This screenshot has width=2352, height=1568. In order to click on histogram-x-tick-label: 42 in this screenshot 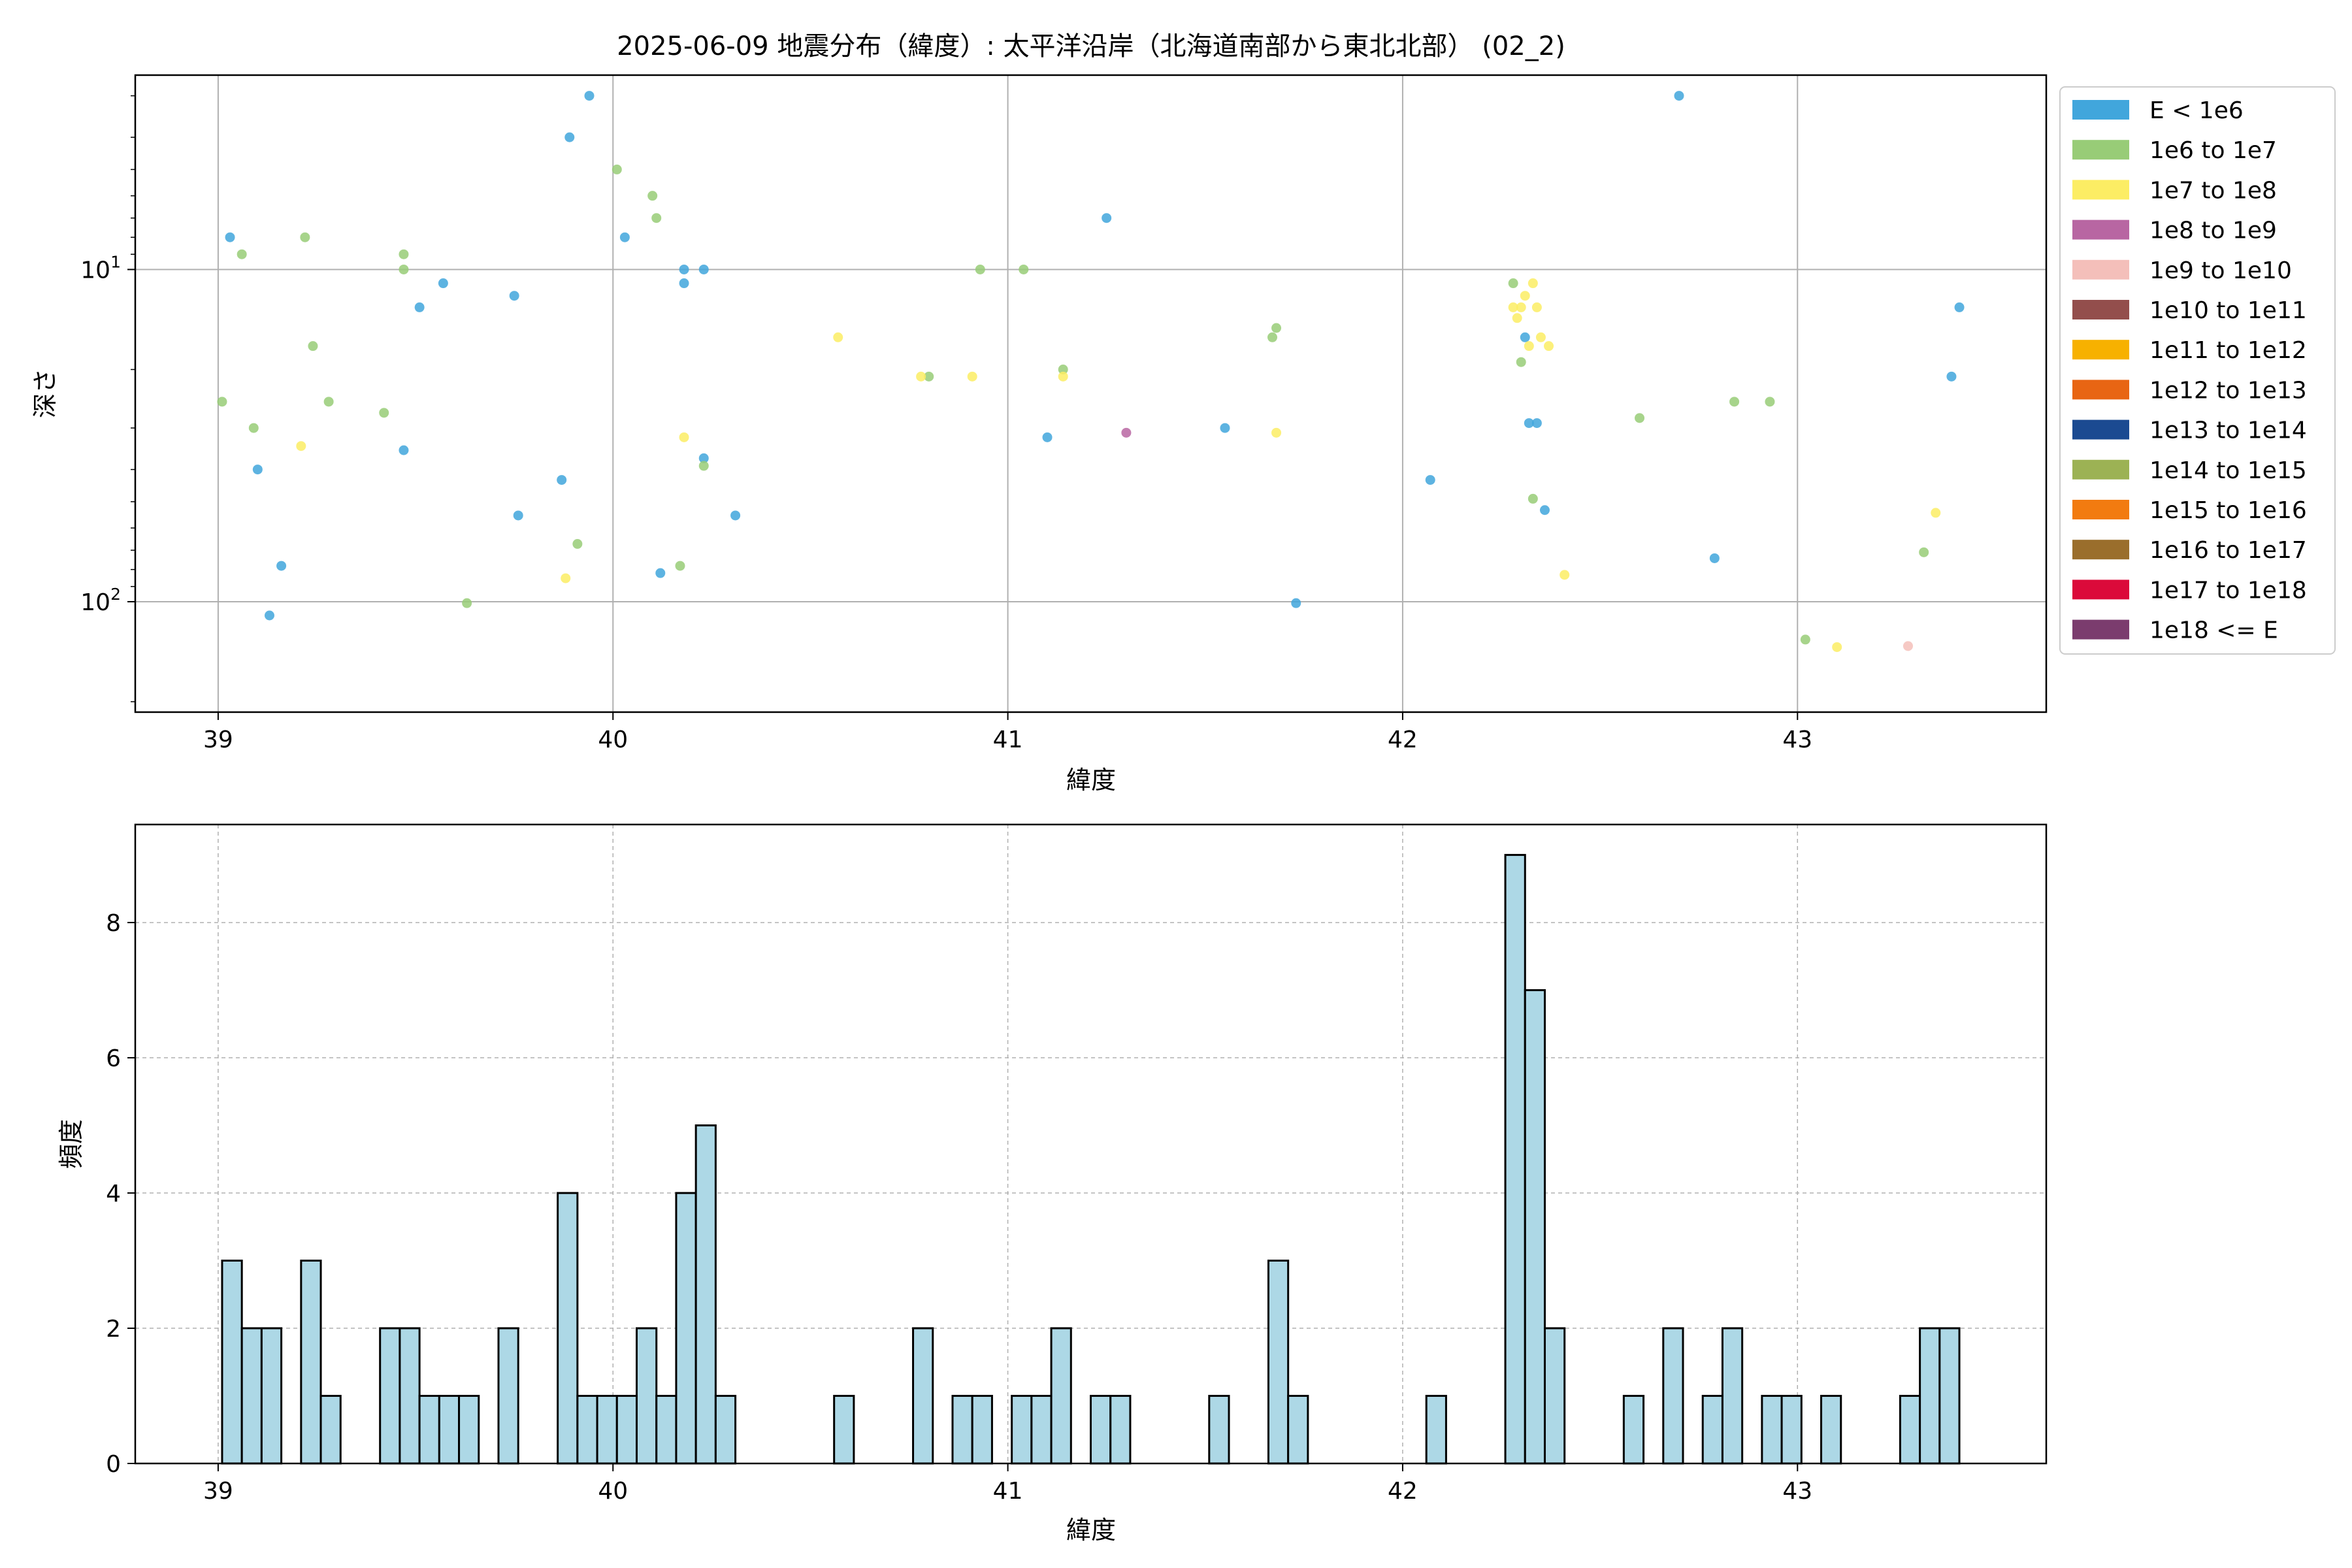, I will do `click(1403, 1491)`.